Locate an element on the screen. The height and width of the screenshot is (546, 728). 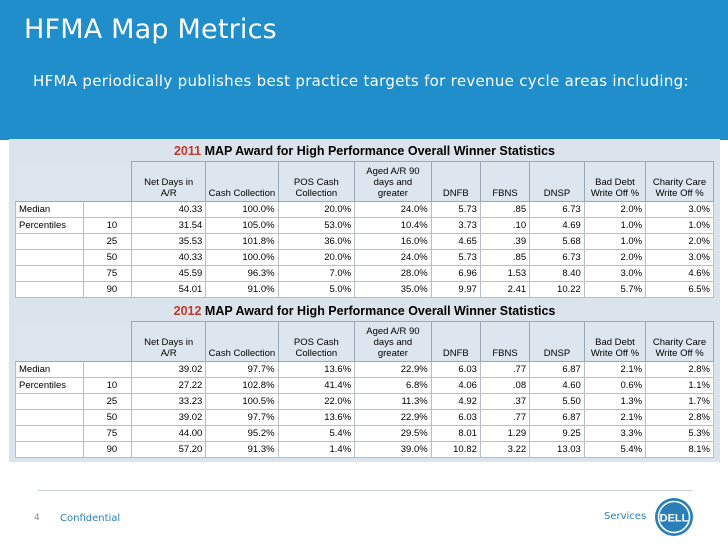
table-cell: 96.3% is located at coordinates (242, 273).